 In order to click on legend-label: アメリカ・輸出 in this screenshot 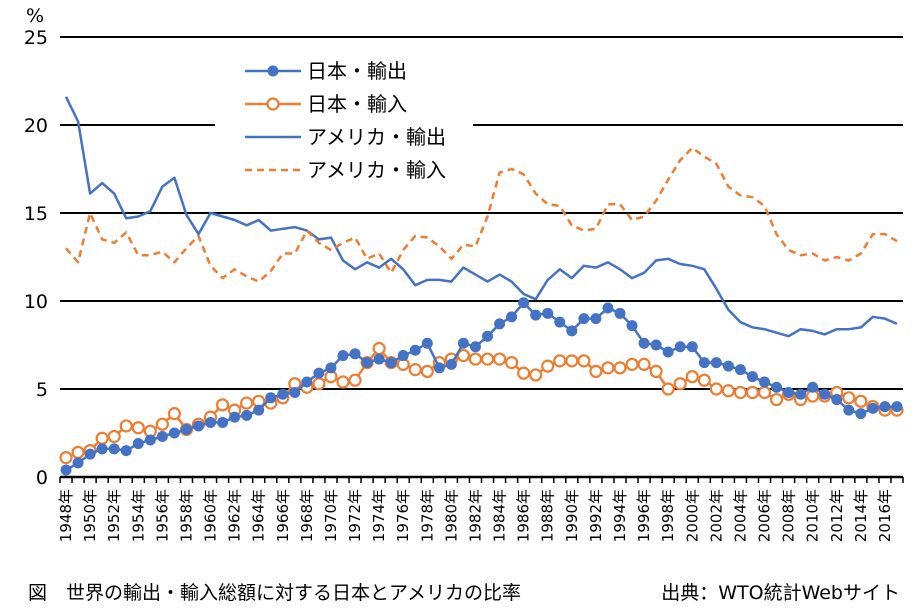, I will do `click(376, 137)`.